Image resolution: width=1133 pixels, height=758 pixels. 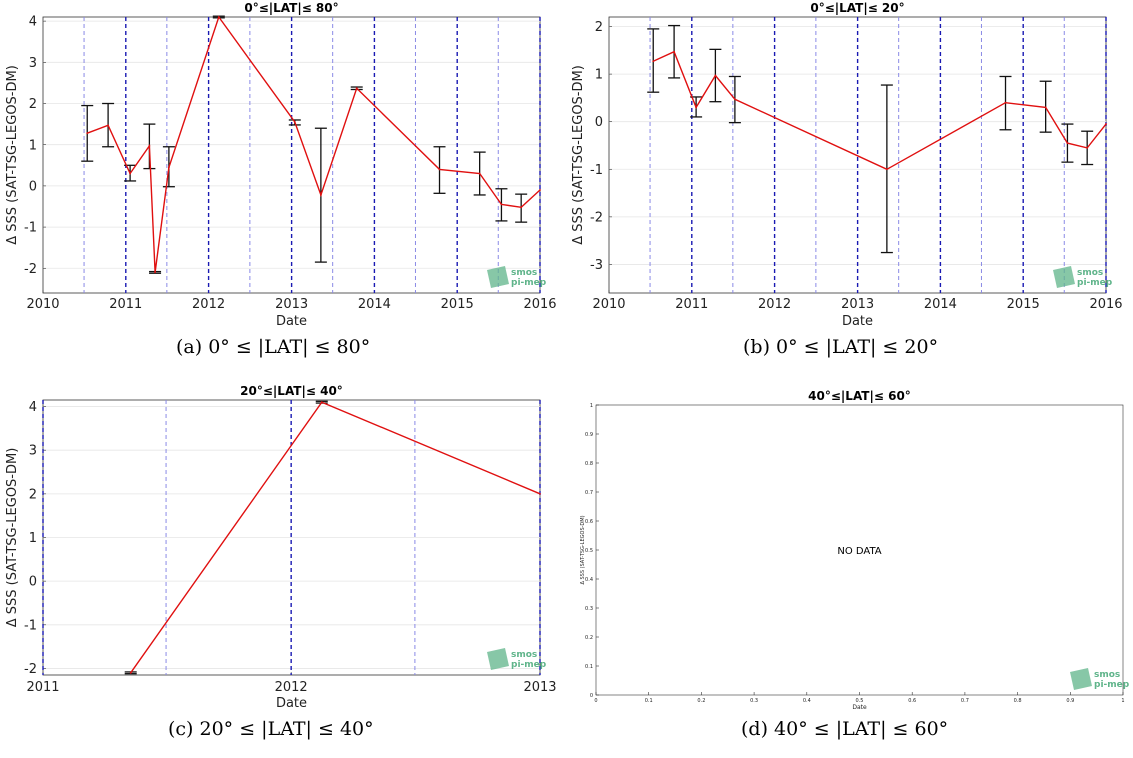 What do you see at coordinates (845, 729) in the screenshot?
I see `caption-d: (d) 40° ≤ |LAT| ≤ 60°` at bounding box center [845, 729].